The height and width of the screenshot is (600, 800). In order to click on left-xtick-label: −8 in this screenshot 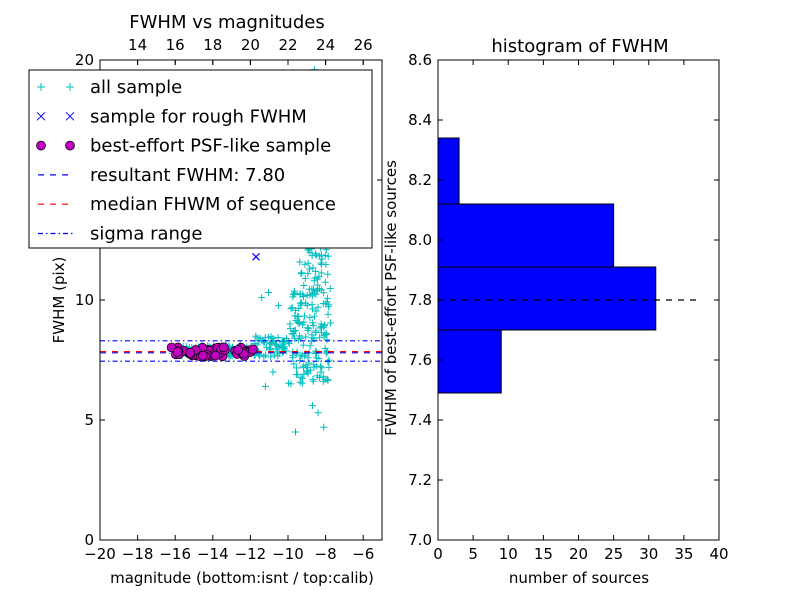, I will do `click(326, 554)`.